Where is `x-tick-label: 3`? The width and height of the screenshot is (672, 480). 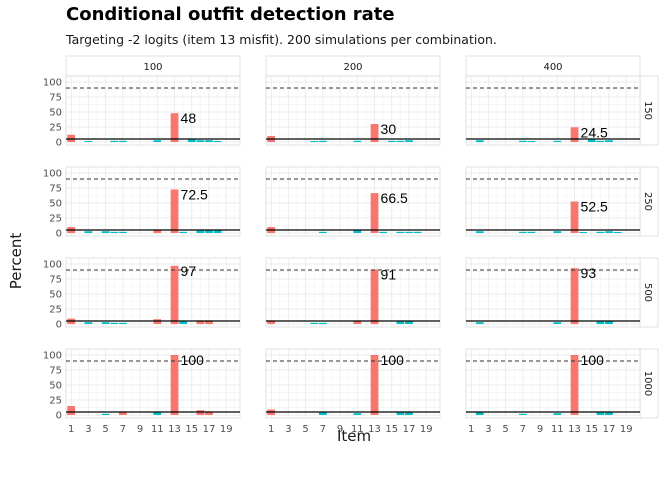
x-tick-label: 3 is located at coordinates (488, 429).